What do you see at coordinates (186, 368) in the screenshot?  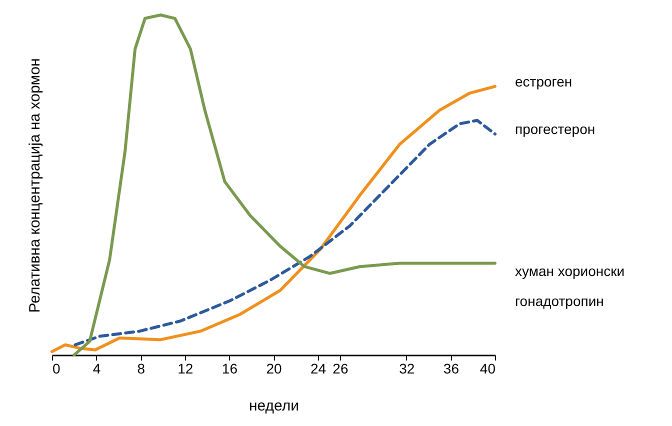 I see `x-tick-label: 12` at bounding box center [186, 368].